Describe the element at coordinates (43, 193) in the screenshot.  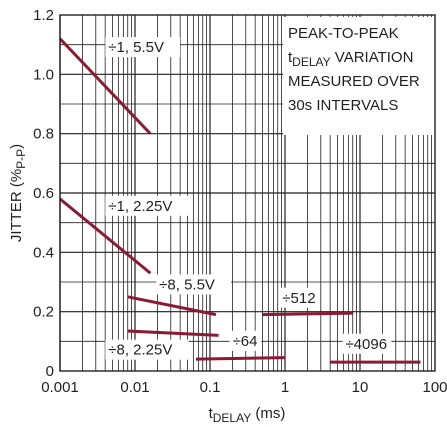
I see `y-tick-label: 0.6` at that location.